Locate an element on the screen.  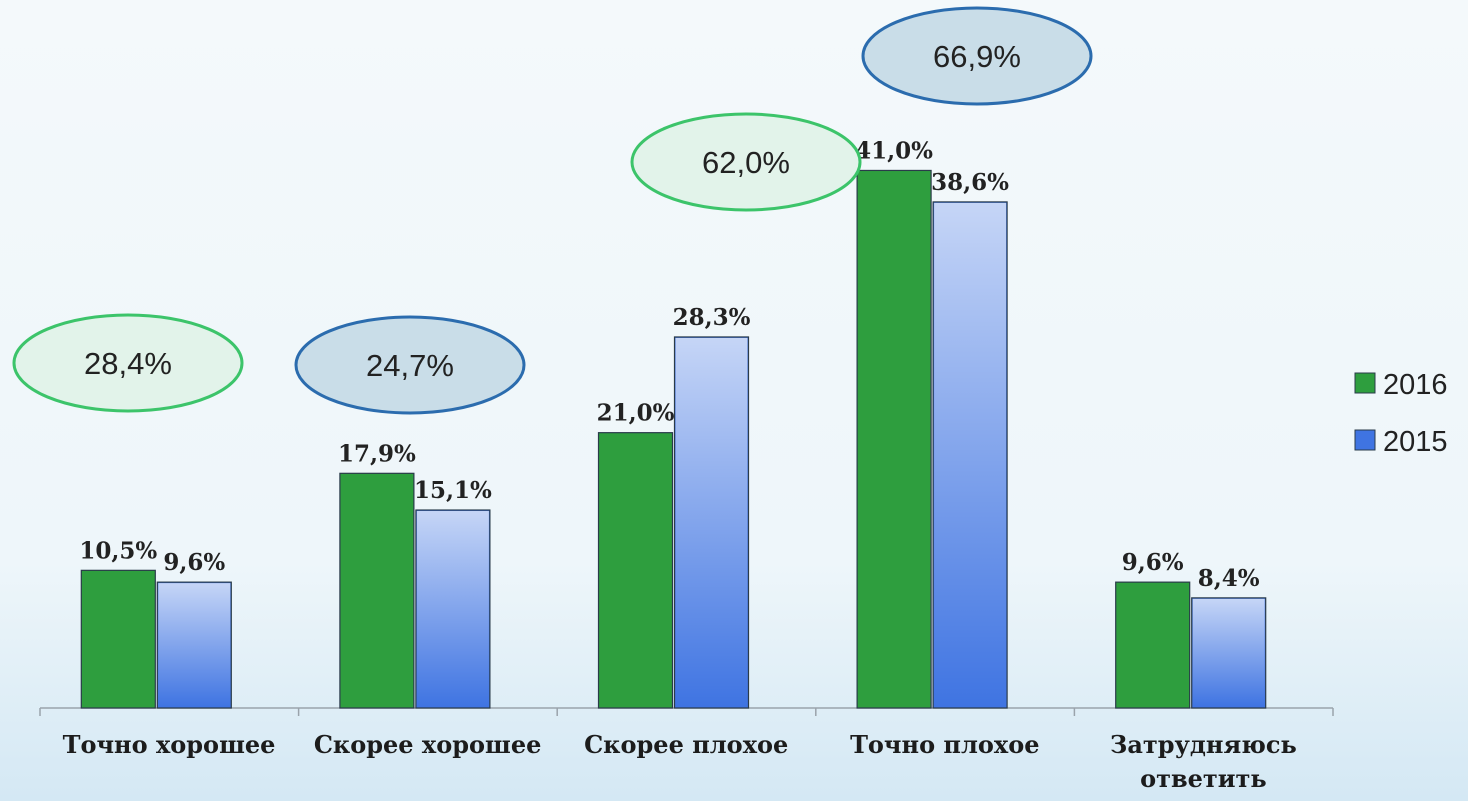
x-tick-label: Скорее плохое is located at coordinates (686, 744).